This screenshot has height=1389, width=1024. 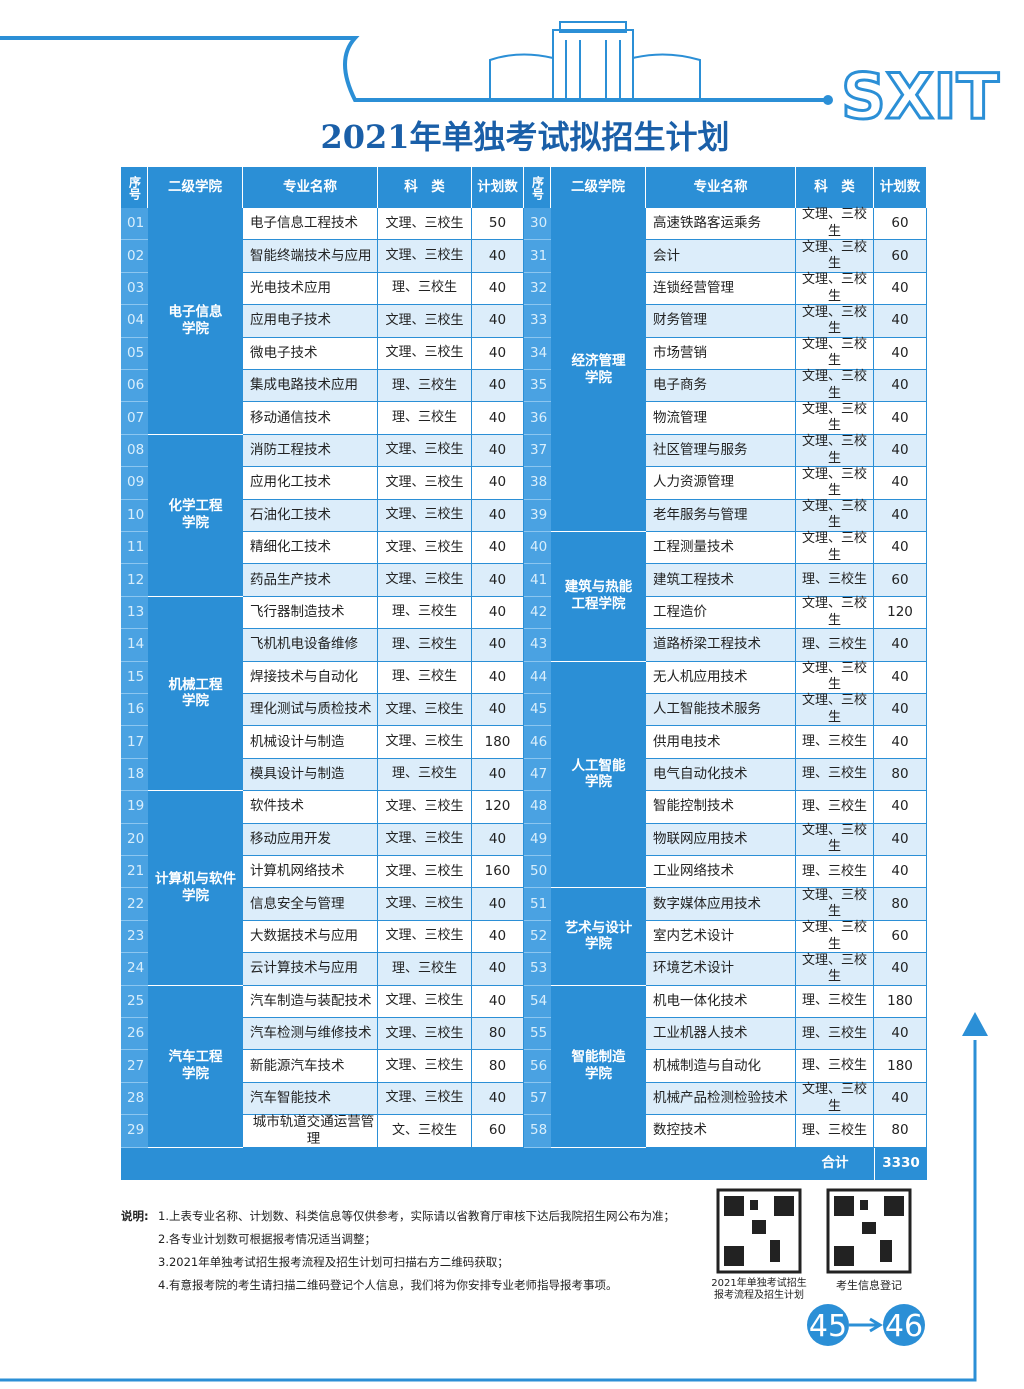 I want to click on major: 智能控制技术, so click(x=721, y=807).